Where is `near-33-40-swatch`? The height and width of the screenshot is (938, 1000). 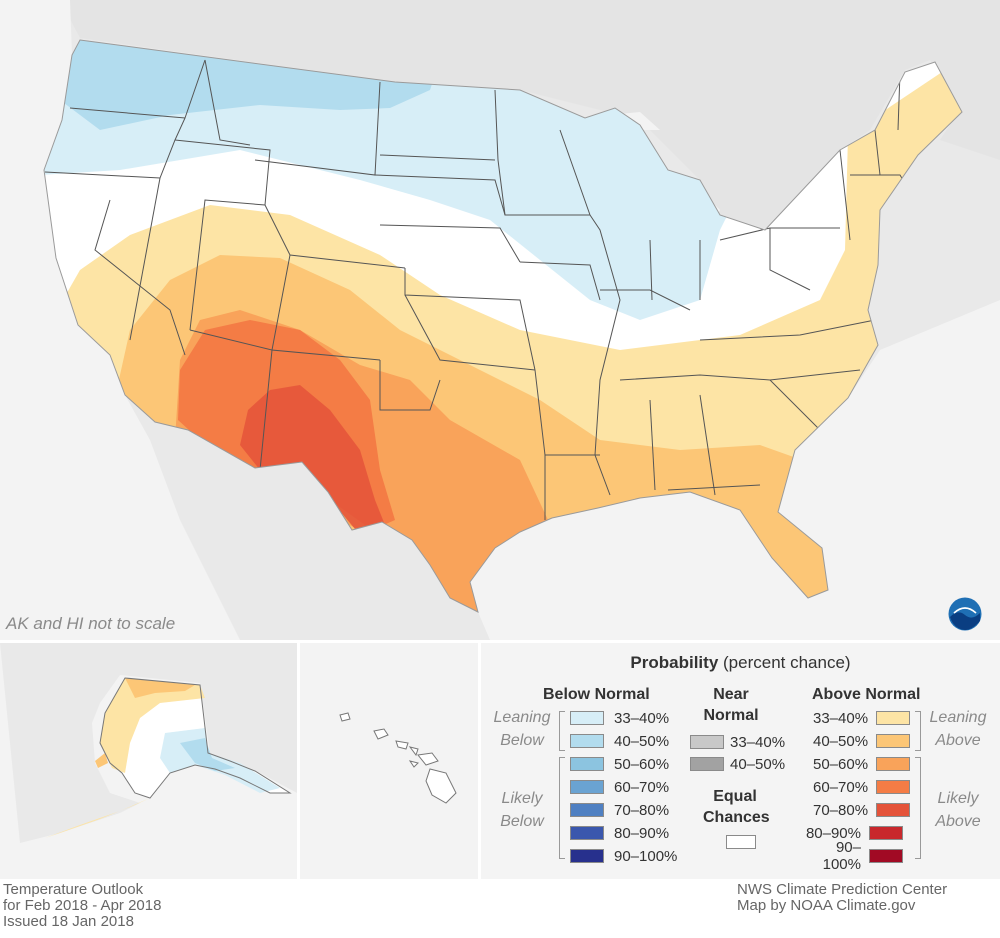 near-33-40-swatch is located at coordinates (707, 742).